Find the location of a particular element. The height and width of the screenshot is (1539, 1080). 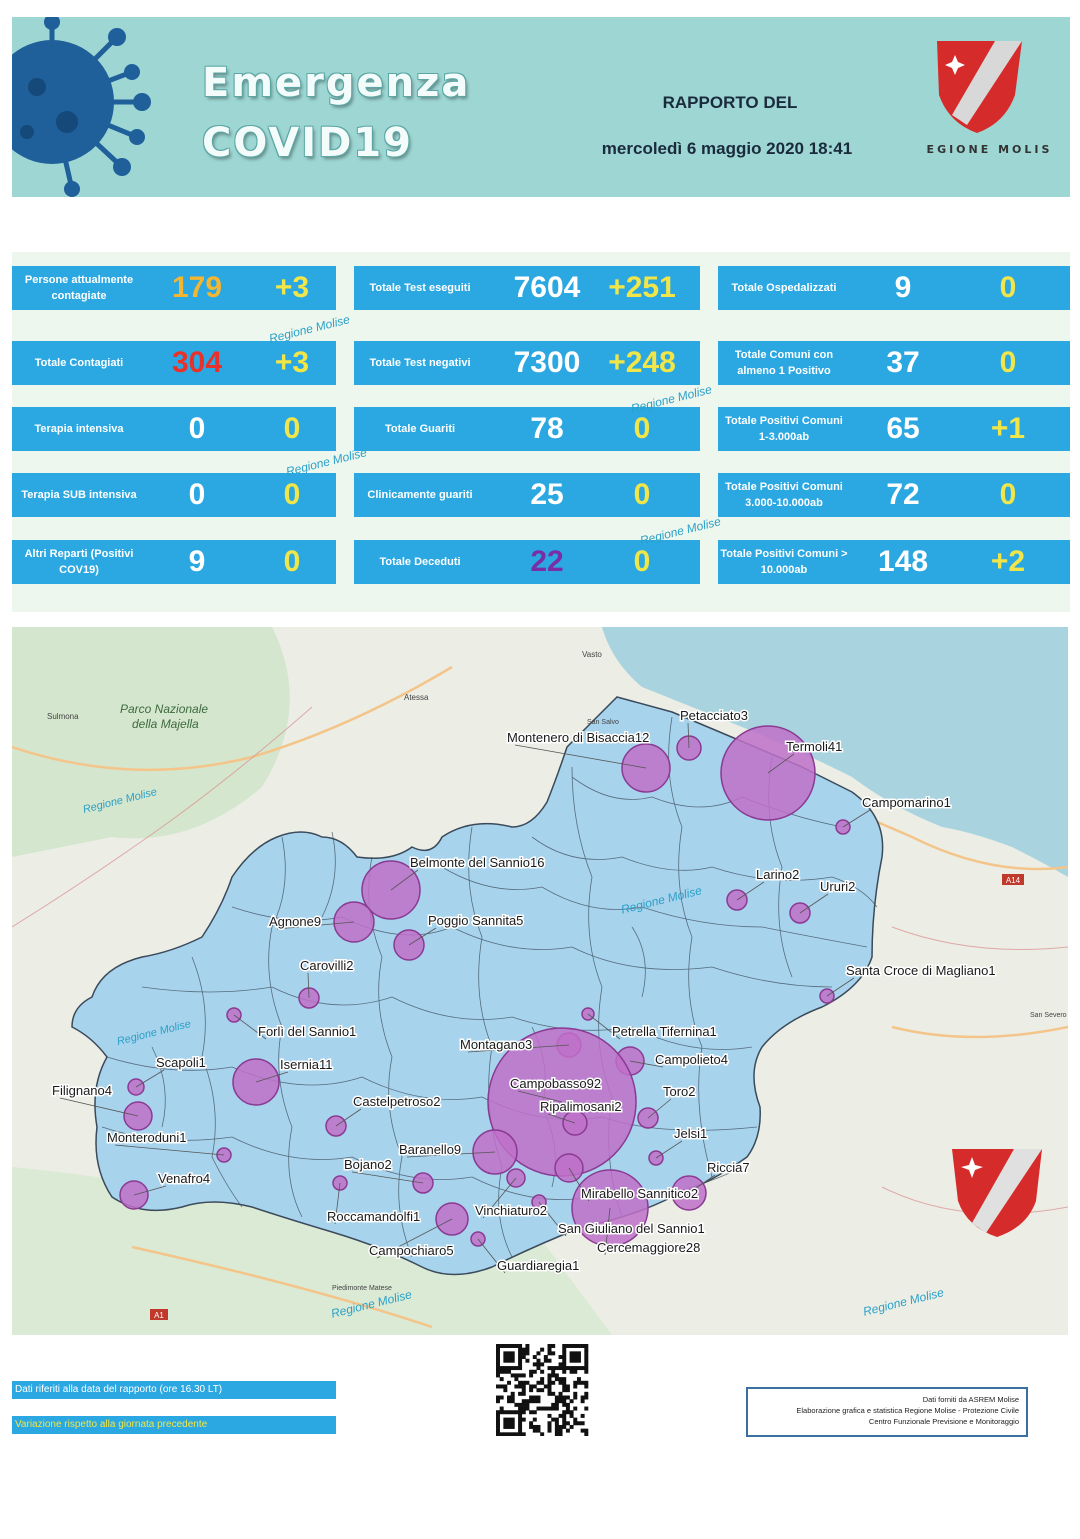

stat-value: 0 is located at coordinates (197, 494).